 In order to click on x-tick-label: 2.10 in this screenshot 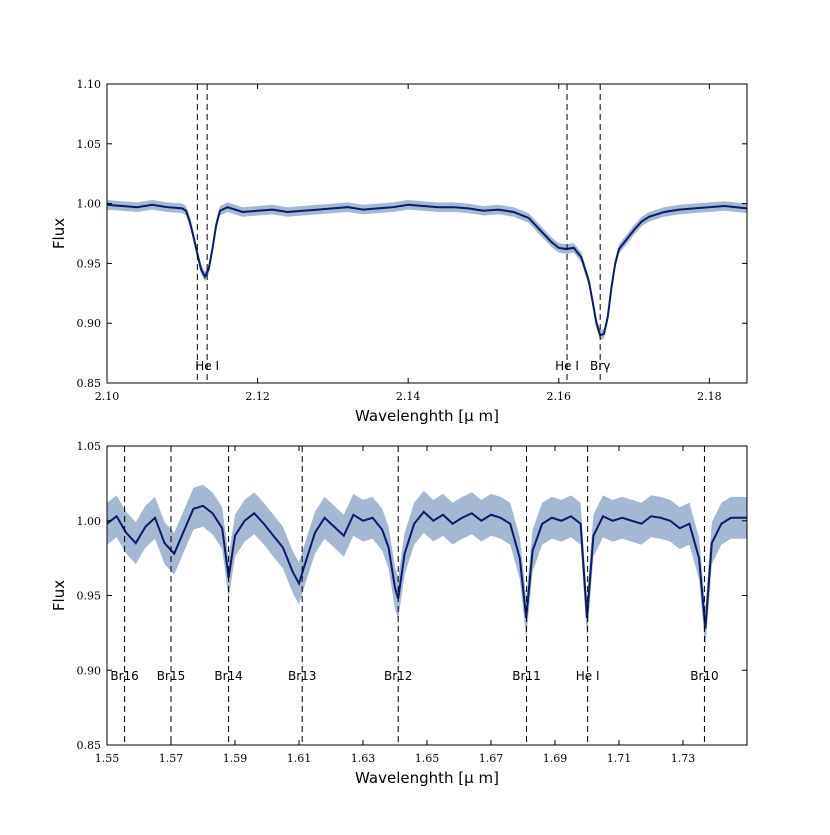, I will do `click(107, 396)`.